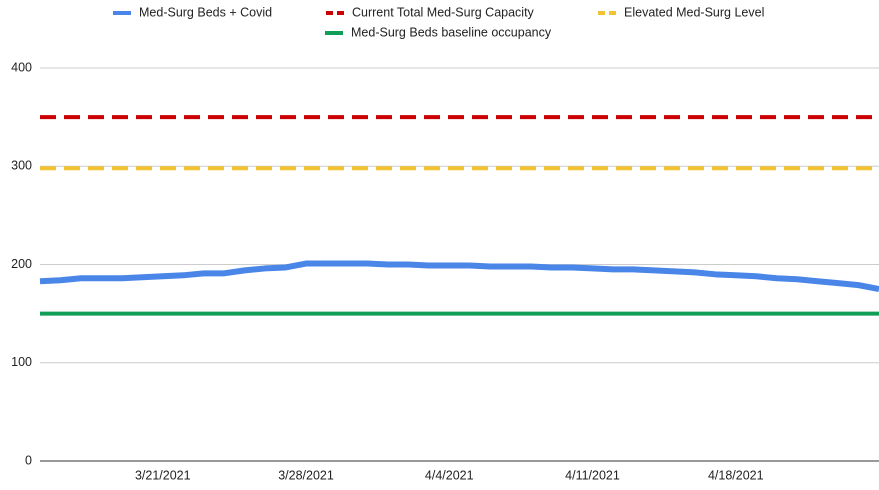 This screenshot has width=879, height=490. I want to click on x-tick-label: 3/28/2021, so click(306, 475).